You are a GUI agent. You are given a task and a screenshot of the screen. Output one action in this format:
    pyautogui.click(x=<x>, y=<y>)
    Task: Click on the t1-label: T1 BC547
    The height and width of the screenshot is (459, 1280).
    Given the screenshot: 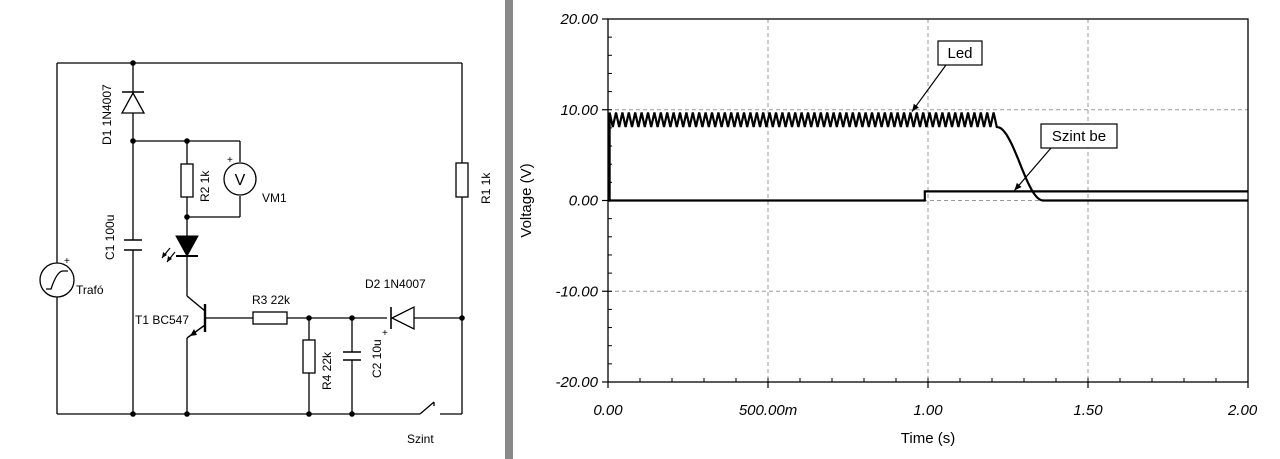 What is the action you would take?
    pyautogui.click(x=162, y=320)
    